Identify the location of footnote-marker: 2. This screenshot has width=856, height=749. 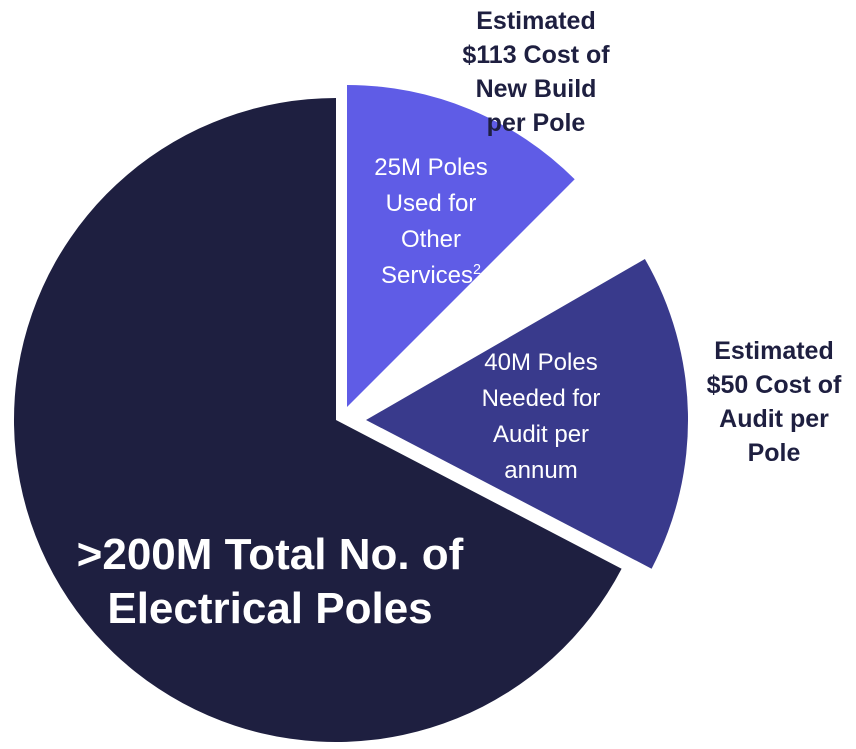
(477, 270).